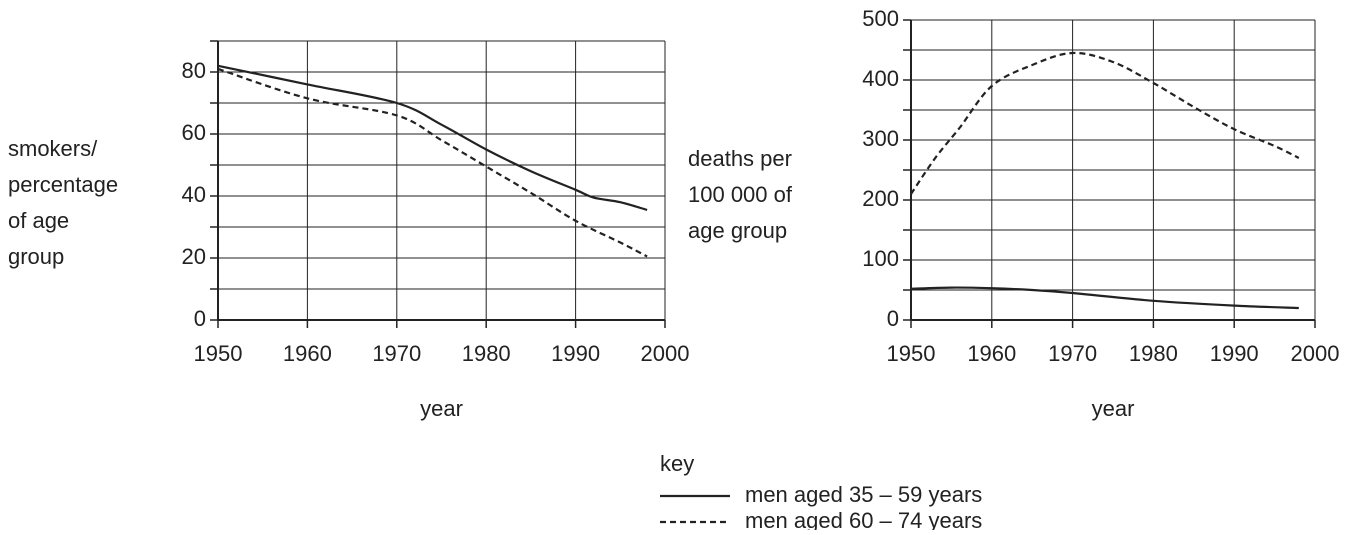  Describe the element at coordinates (737, 230) in the screenshot. I see `y-axis-label: age group` at that location.